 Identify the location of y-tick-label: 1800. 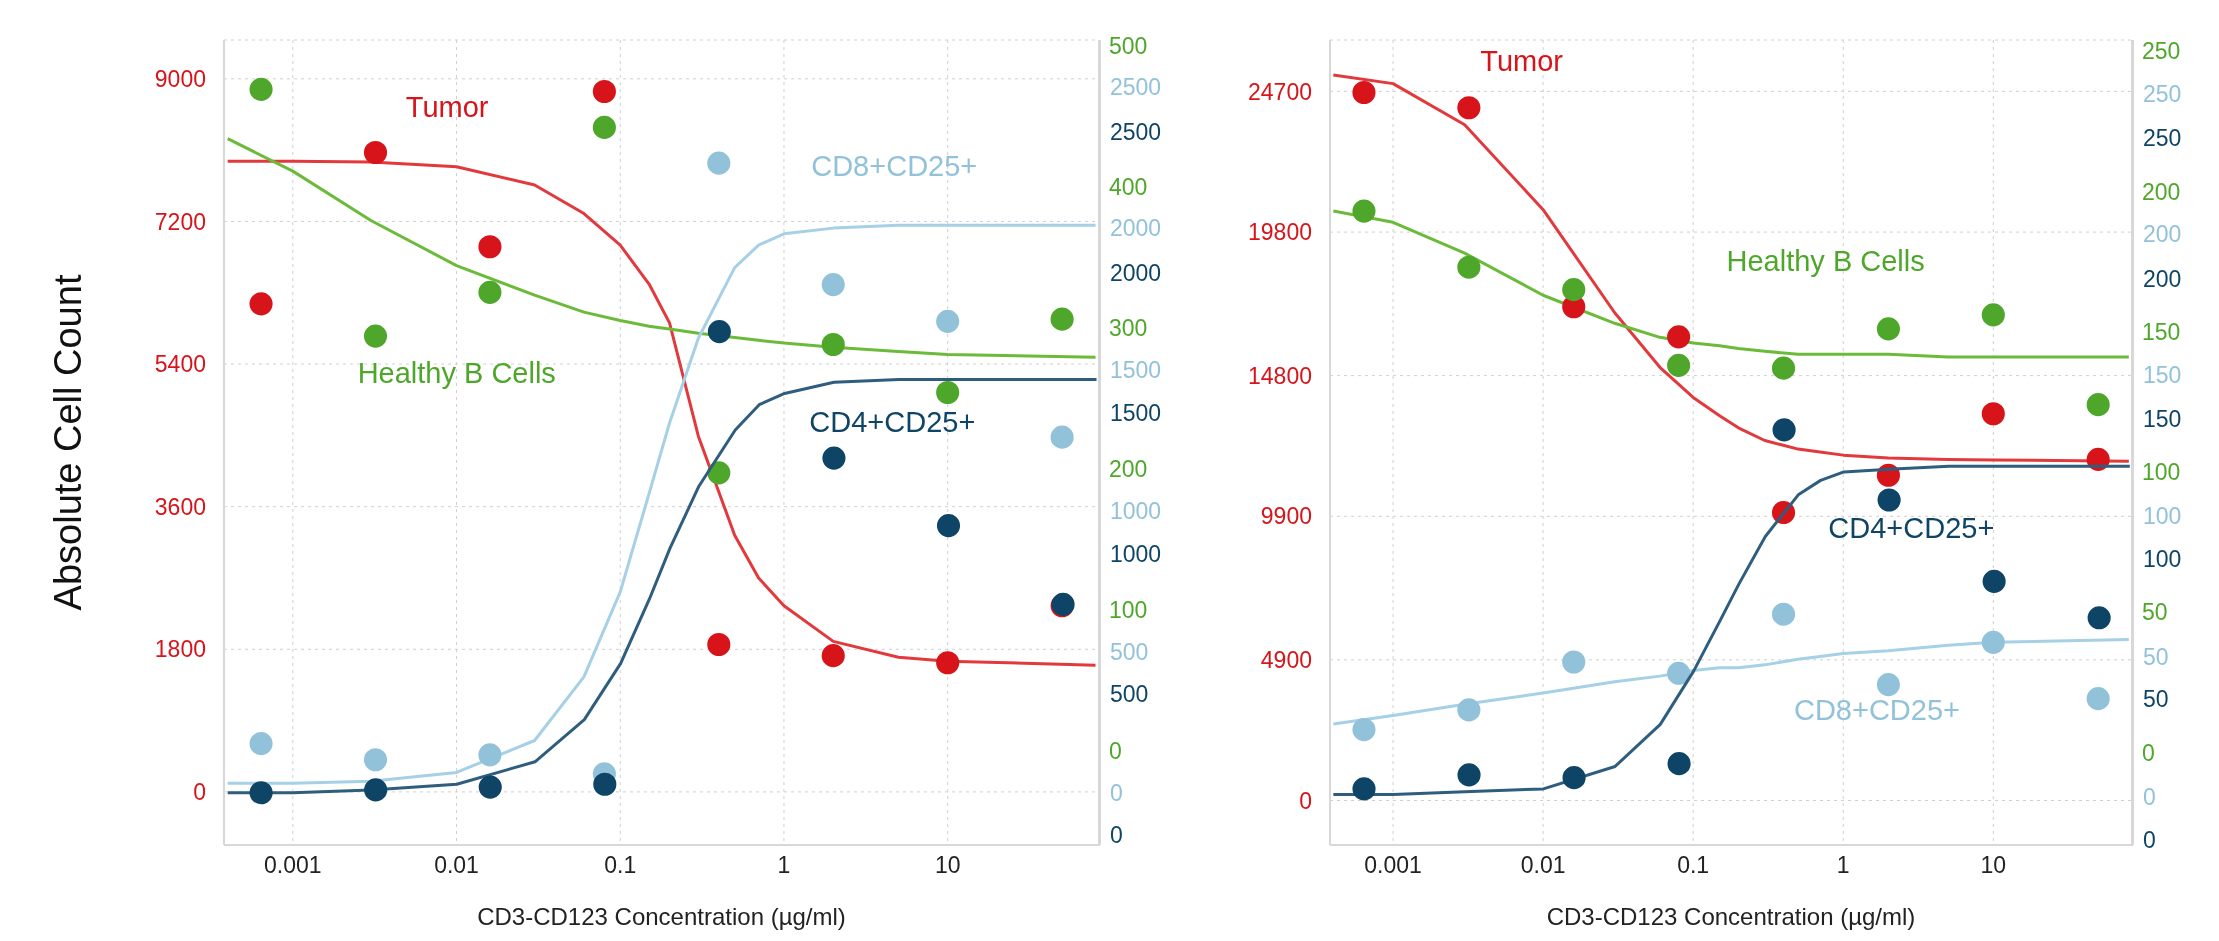
(180, 649).